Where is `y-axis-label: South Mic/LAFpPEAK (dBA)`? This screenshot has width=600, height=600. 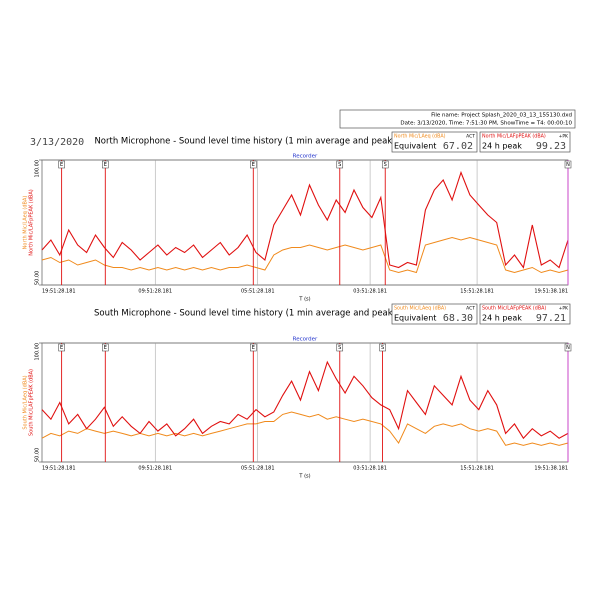 y-axis-label: South Mic/LAFpPEAK (dBA) is located at coordinates (32, 402).